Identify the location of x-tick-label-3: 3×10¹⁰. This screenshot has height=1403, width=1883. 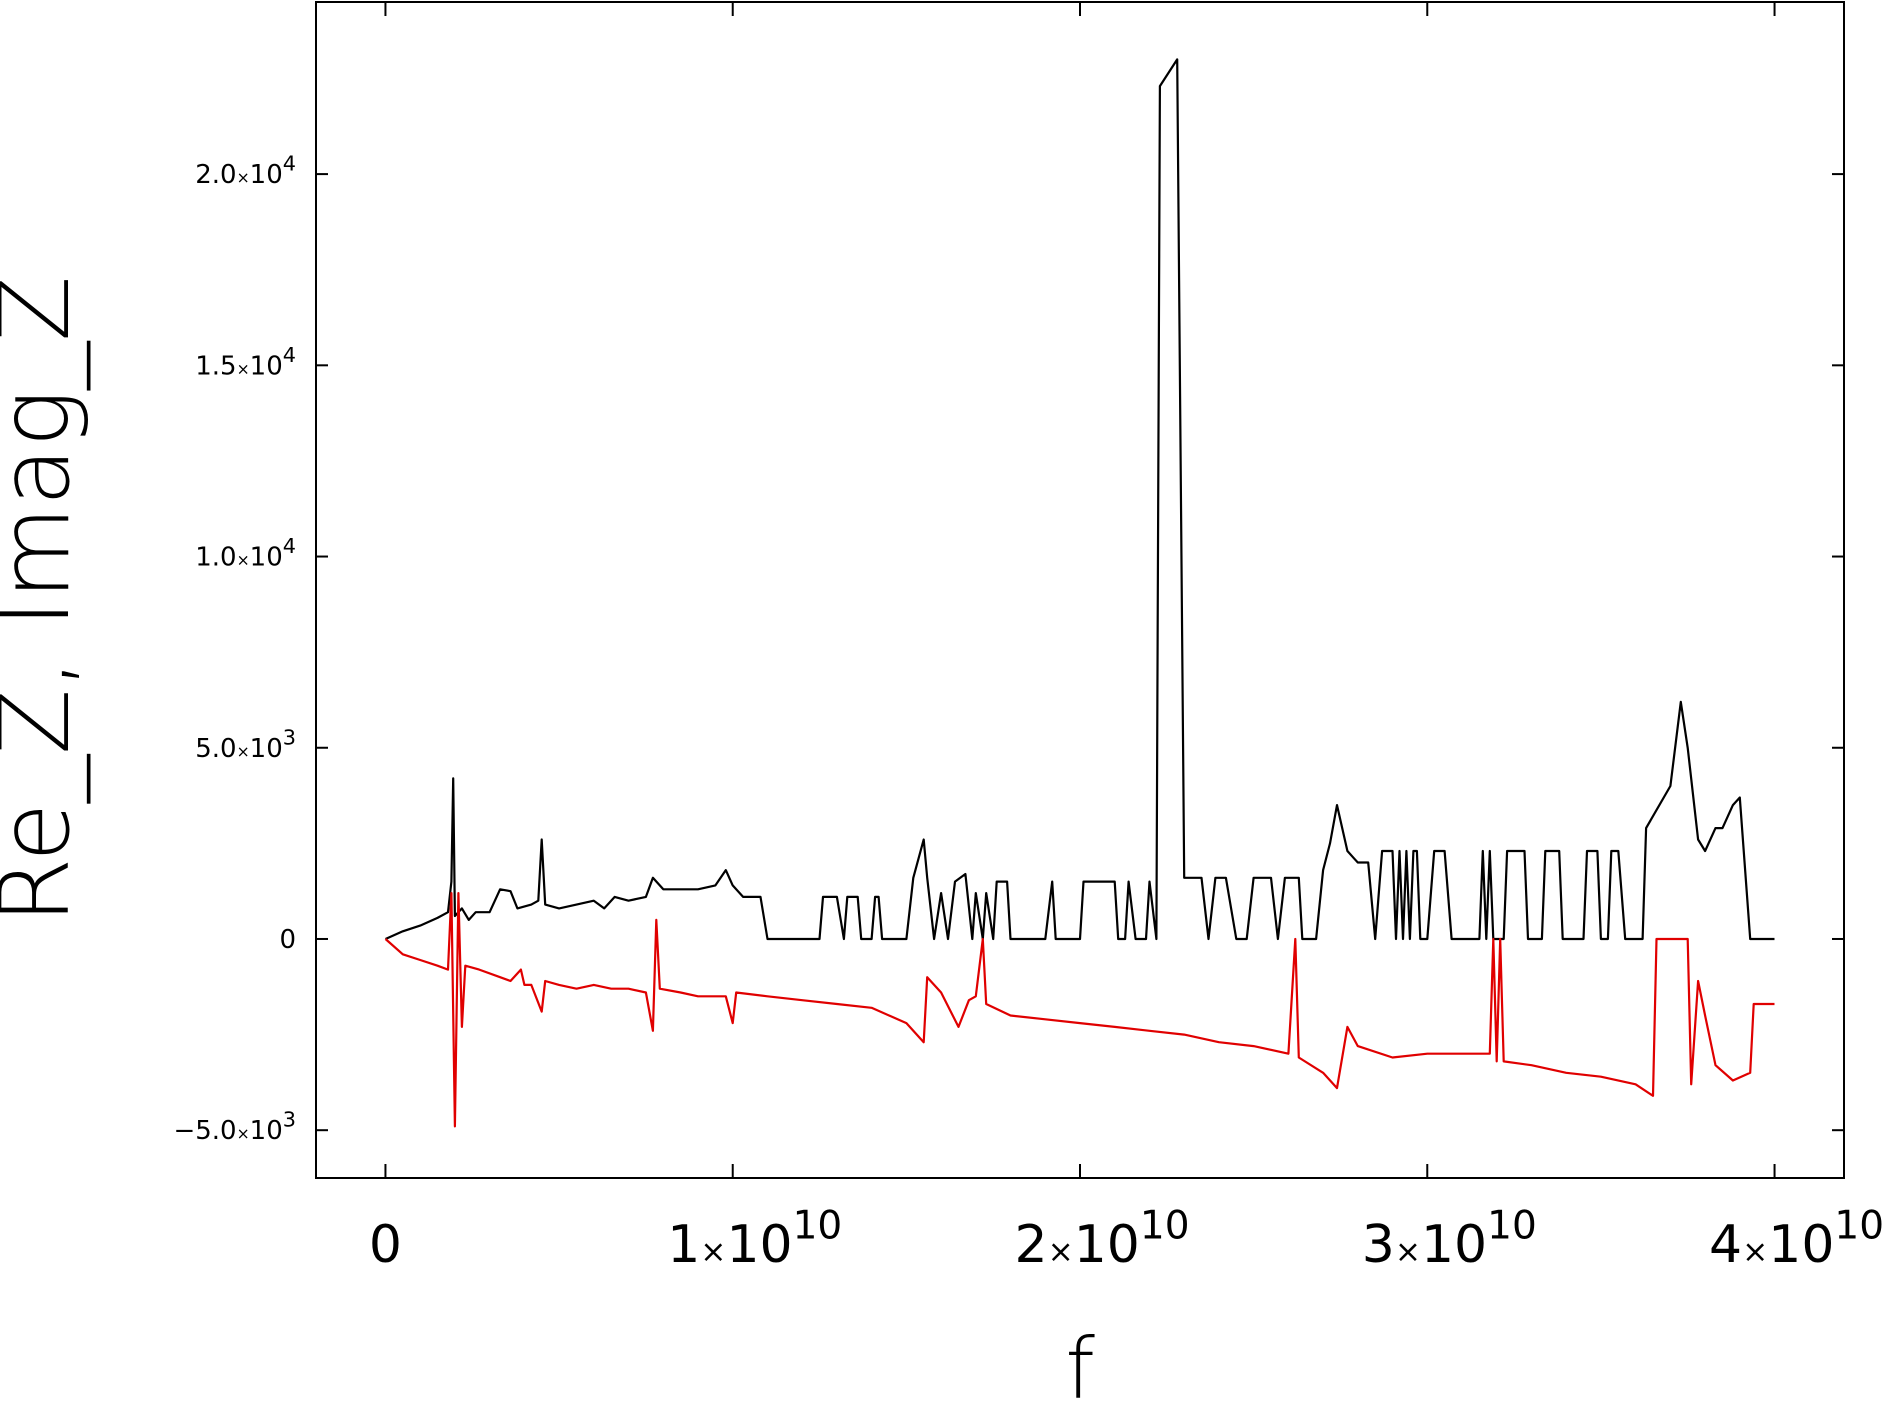
(1449, 1239).